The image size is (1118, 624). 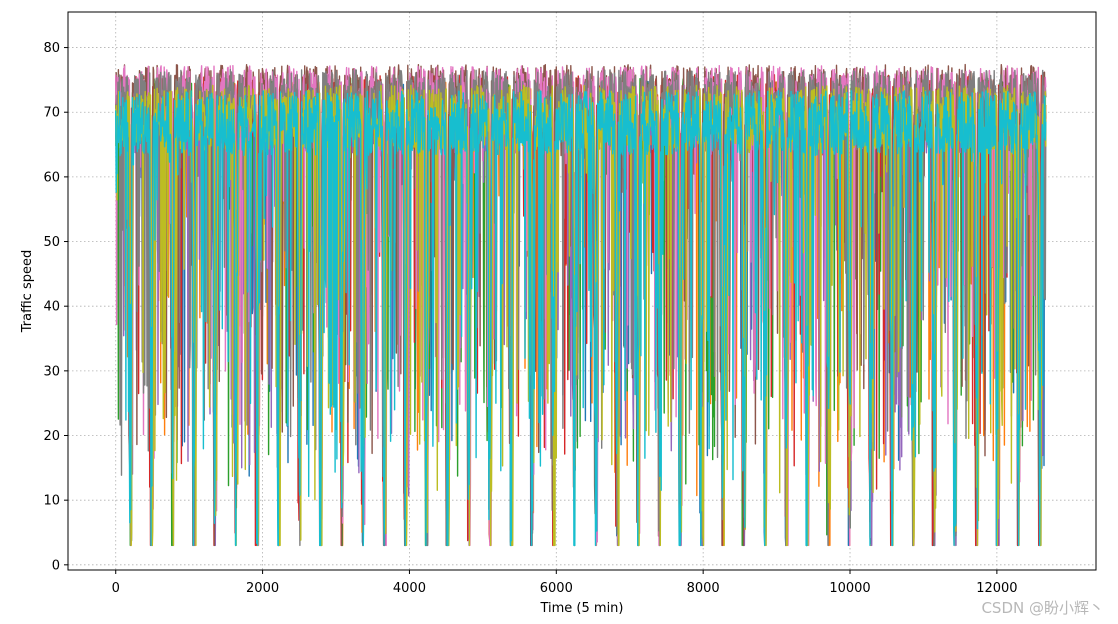 What do you see at coordinates (51, 242) in the screenshot?
I see `y-tick-label: 50` at bounding box center [51, 242].